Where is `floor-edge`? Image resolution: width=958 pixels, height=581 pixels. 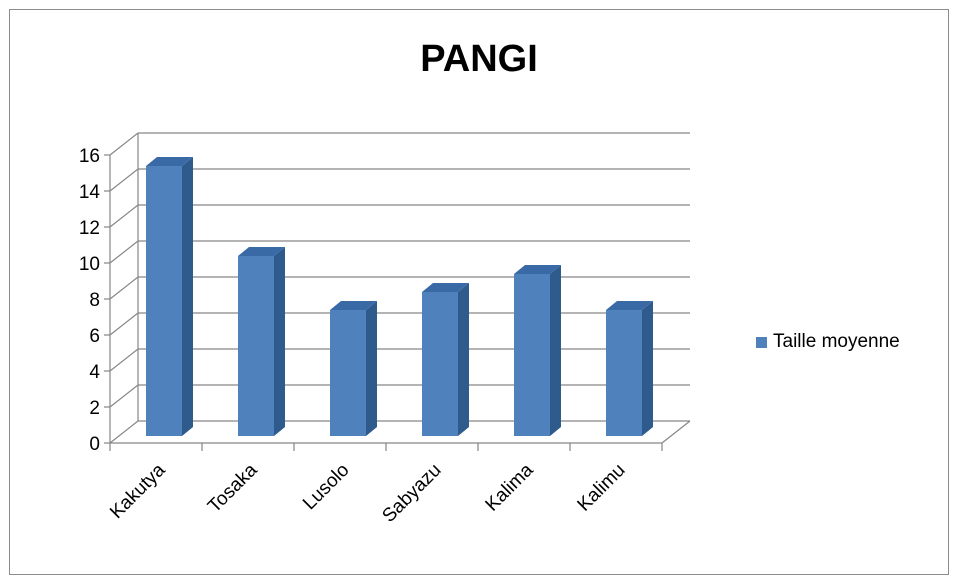
floor-edge is located at coordinates (676, 432).